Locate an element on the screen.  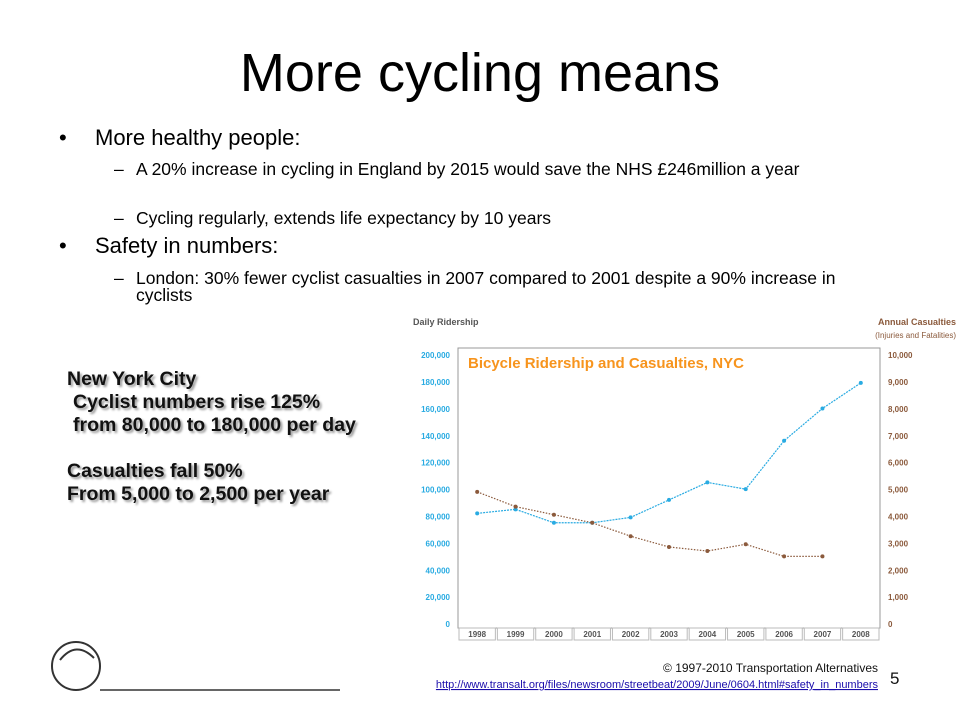
y-tick-label: 40,000 is located at coordinates (438, 570).